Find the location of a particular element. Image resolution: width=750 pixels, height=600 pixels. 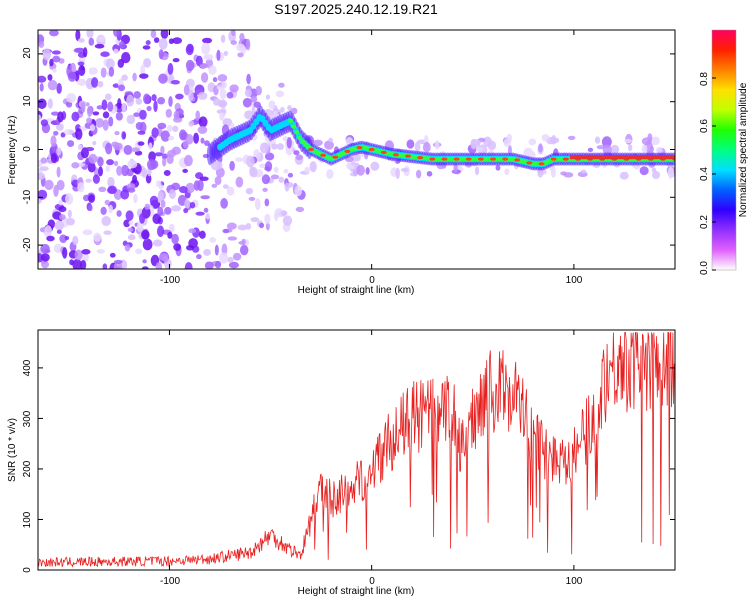

colorbar-label: Normalized spectral amplitude is located at coordinates (743, 149).